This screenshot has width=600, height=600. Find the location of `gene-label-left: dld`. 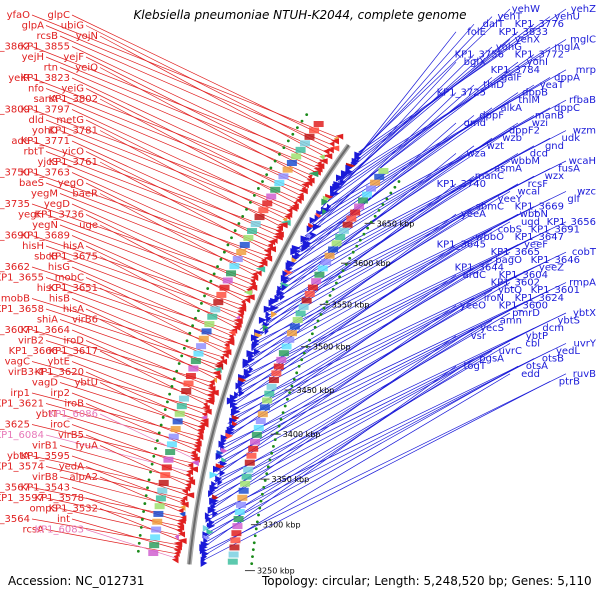

gene-label-left: dld is located at coordinates (36, 120).